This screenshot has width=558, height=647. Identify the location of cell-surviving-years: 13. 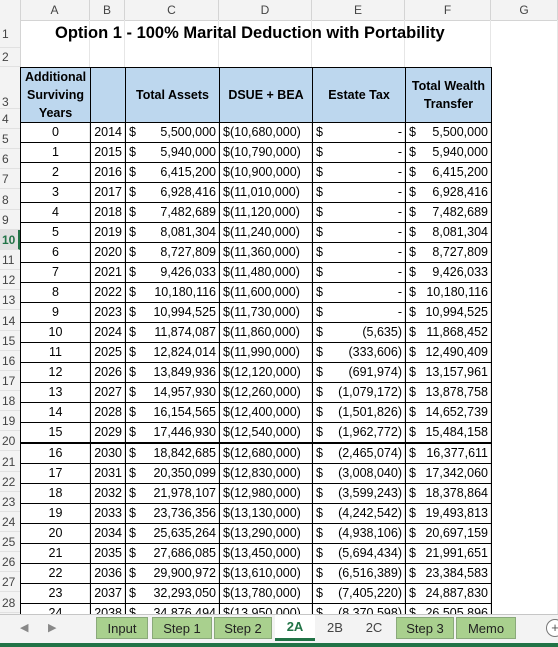
(55, 392).